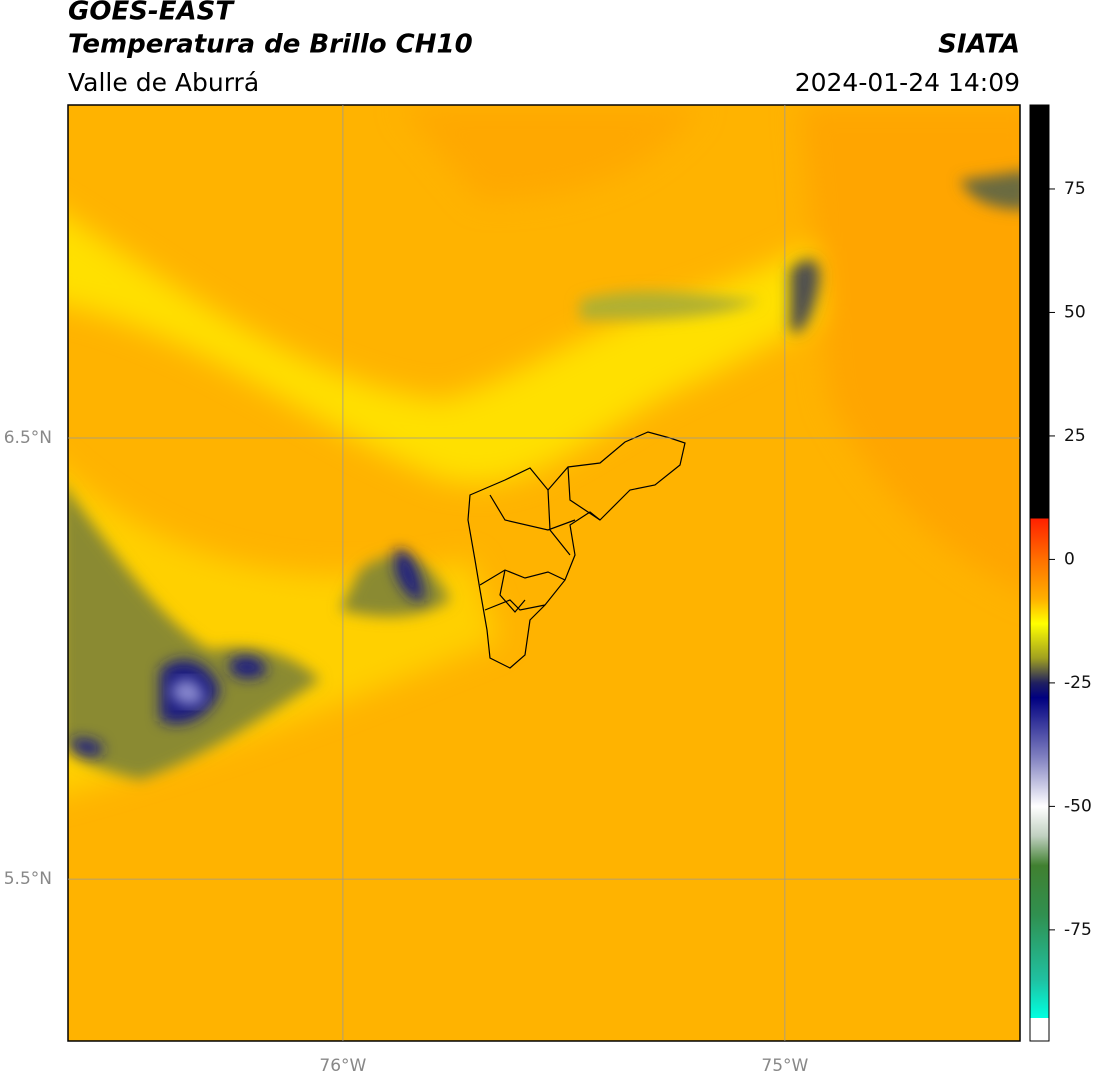 This screenshot has height=1078, width=1094. Describe the element at coordinates (28, 438) in the screenshot. I see `y-tick-label: 6.5°N` at that location.